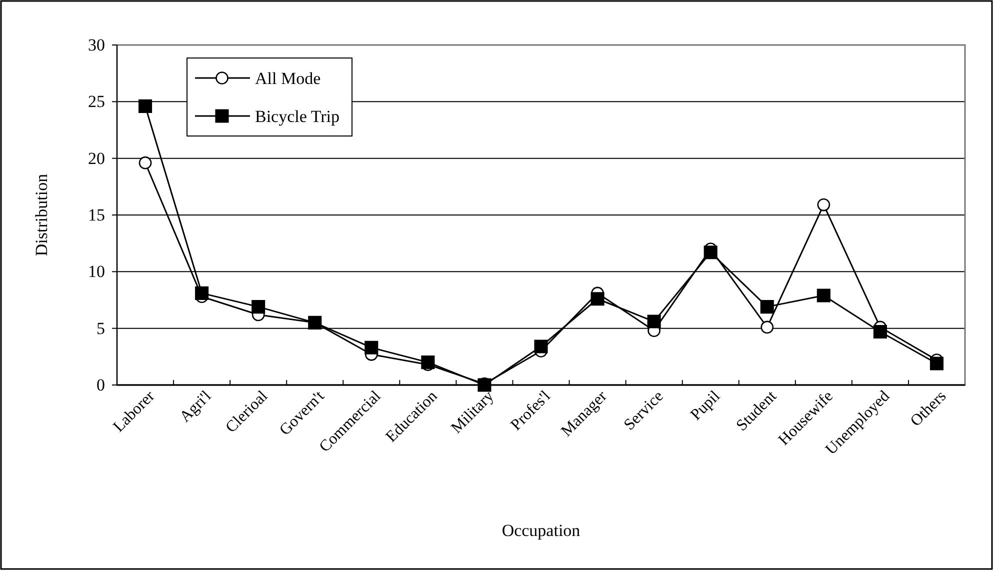 Image resolution: width=994 pixels, height=571 pixels. Describe the element at coordinates (297, 116) in the screenshot. I see `legend-label: Bicycle Trip` at that location.